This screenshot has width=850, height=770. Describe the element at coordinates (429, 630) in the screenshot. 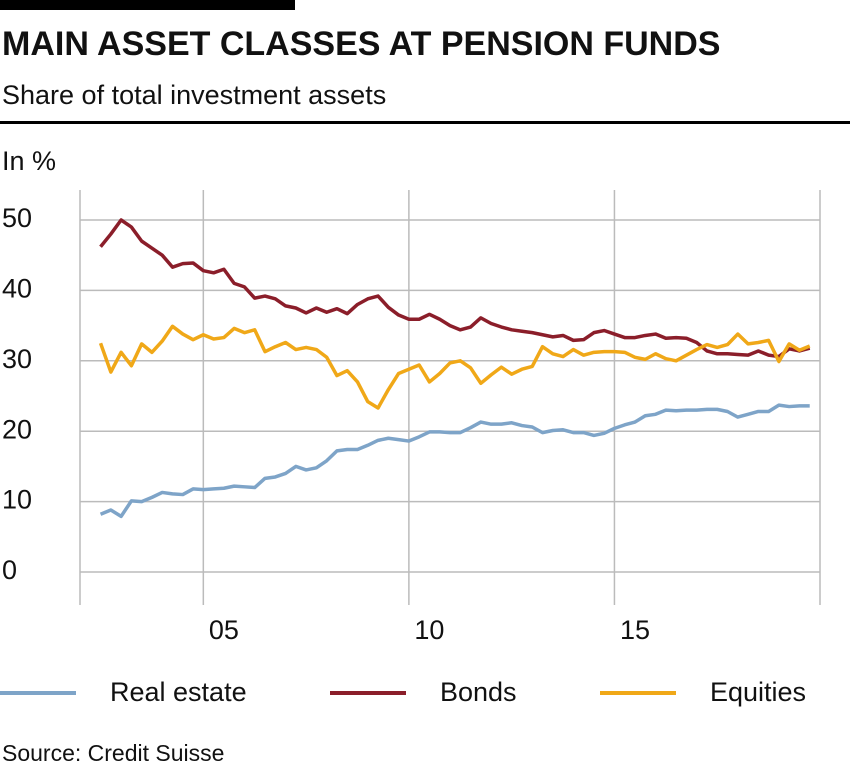

I see `x-tick-label: 10` at that location.